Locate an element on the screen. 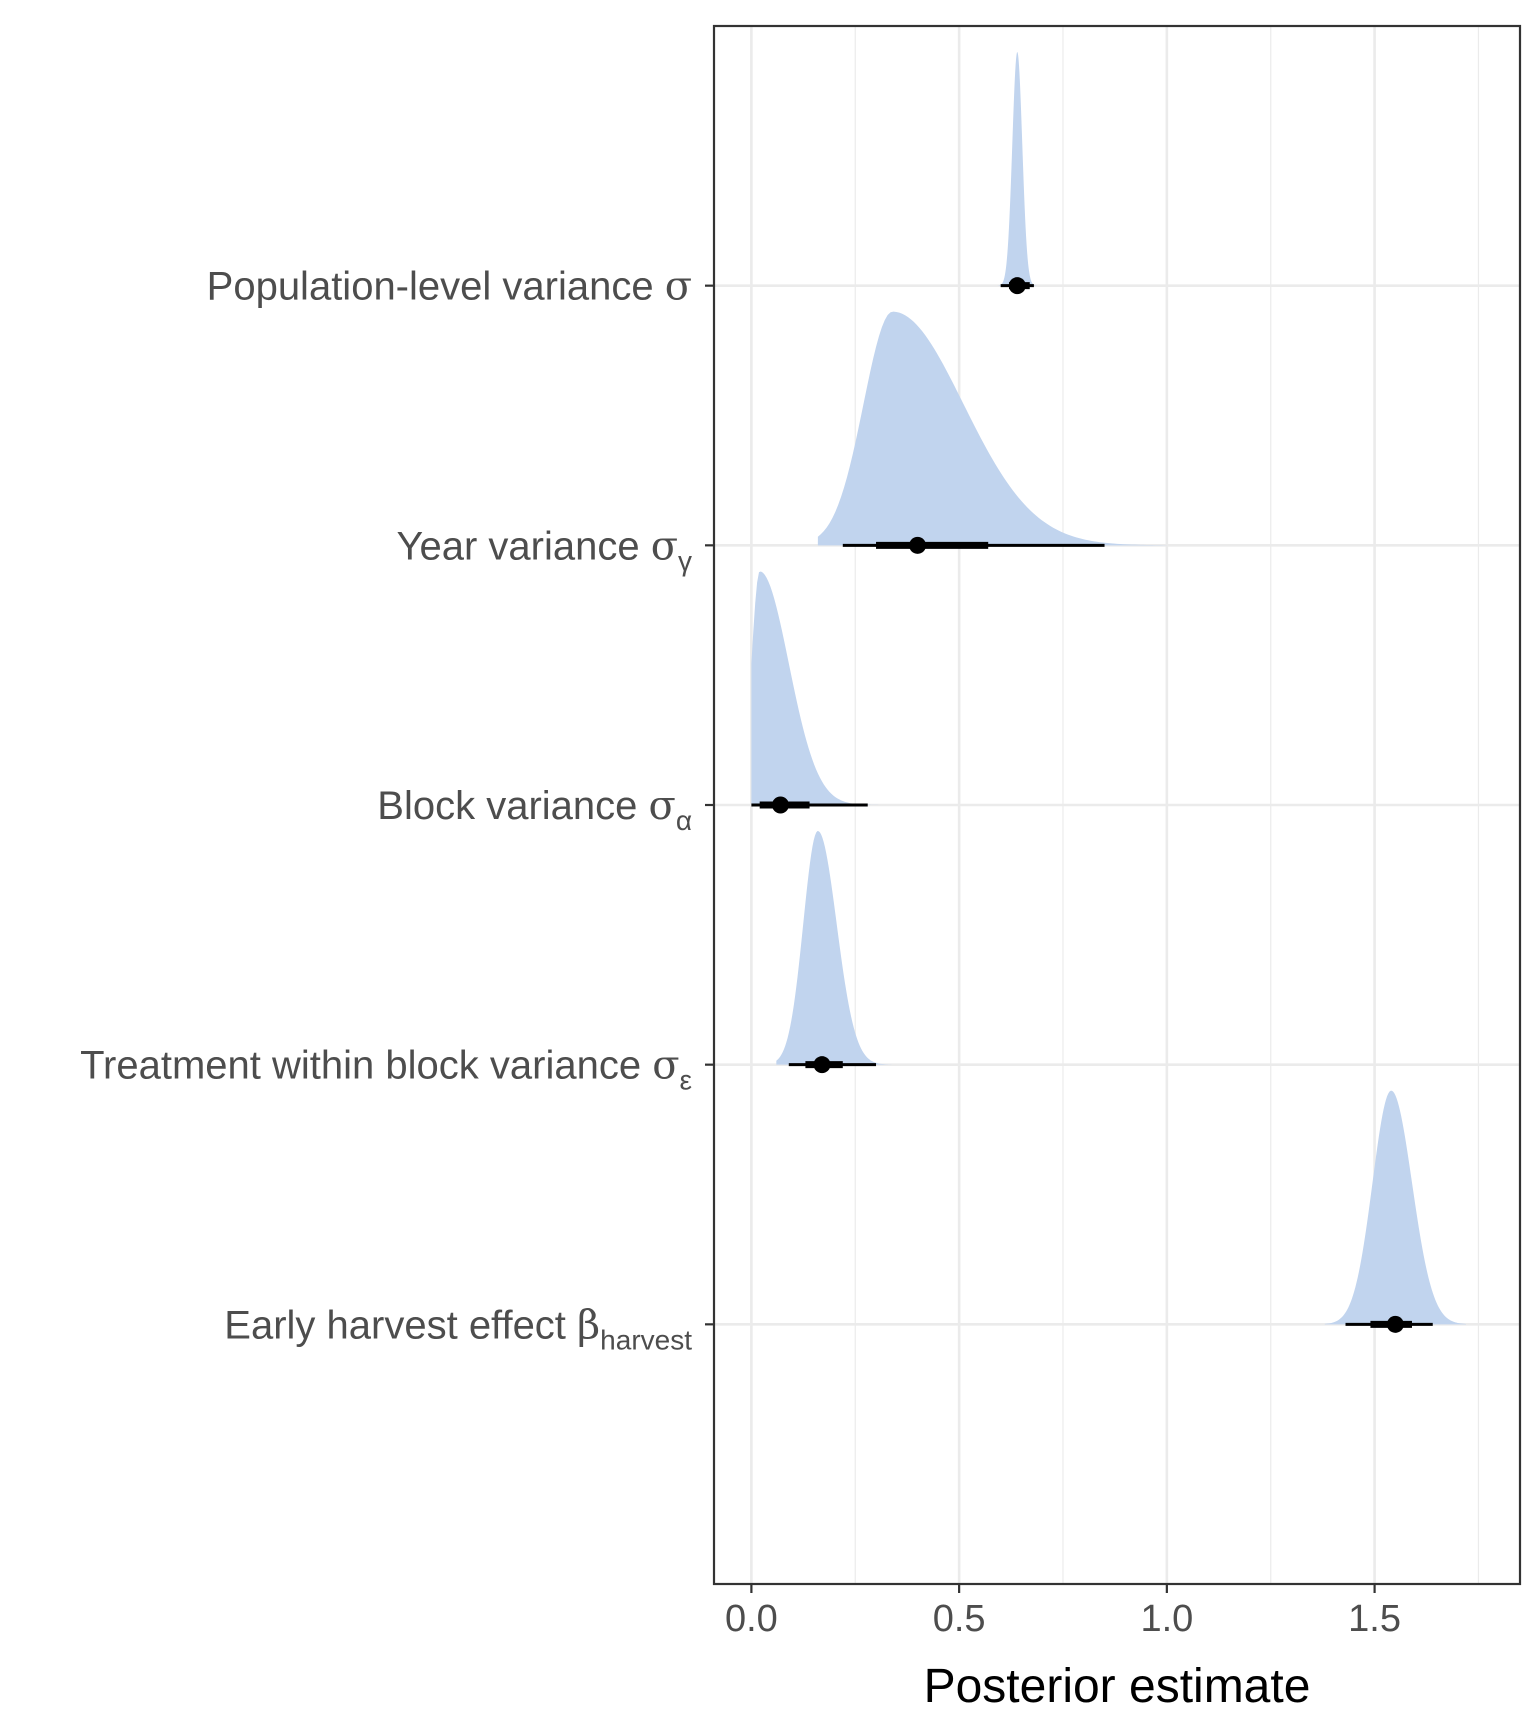 Image resolution: width=1536 pixels, height=1728 pixels. category-subscript: ε is located at coordinates (686, 1080).